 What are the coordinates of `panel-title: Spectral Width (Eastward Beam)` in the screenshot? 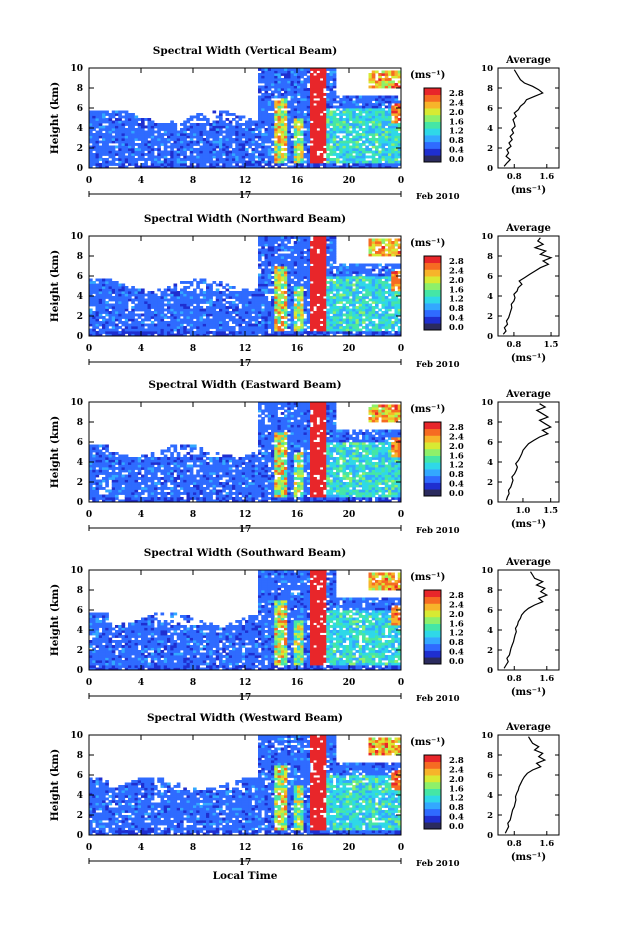 It's located at (244, 385).